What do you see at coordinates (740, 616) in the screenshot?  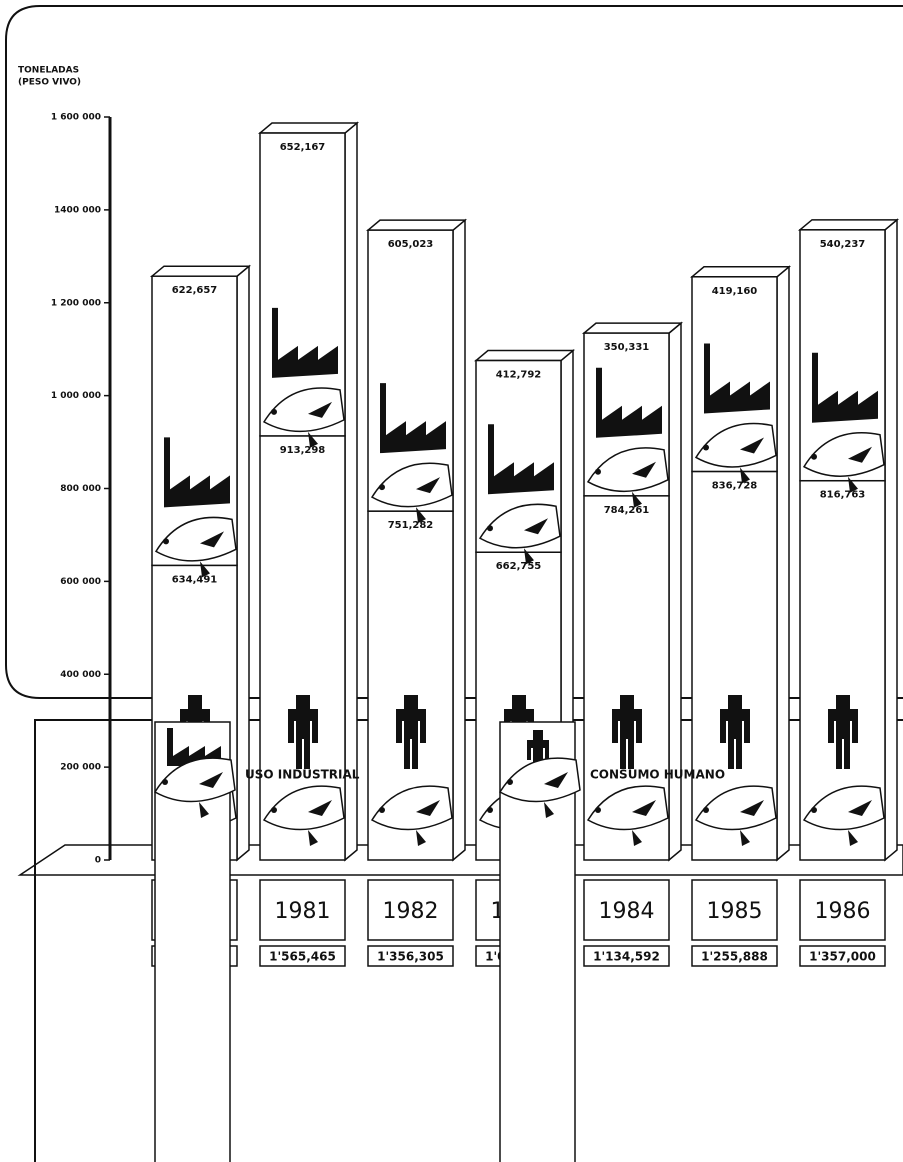 I see `bar-group: 836,728 419,160 1985 1'255,888` at bounding box center [740, 616].